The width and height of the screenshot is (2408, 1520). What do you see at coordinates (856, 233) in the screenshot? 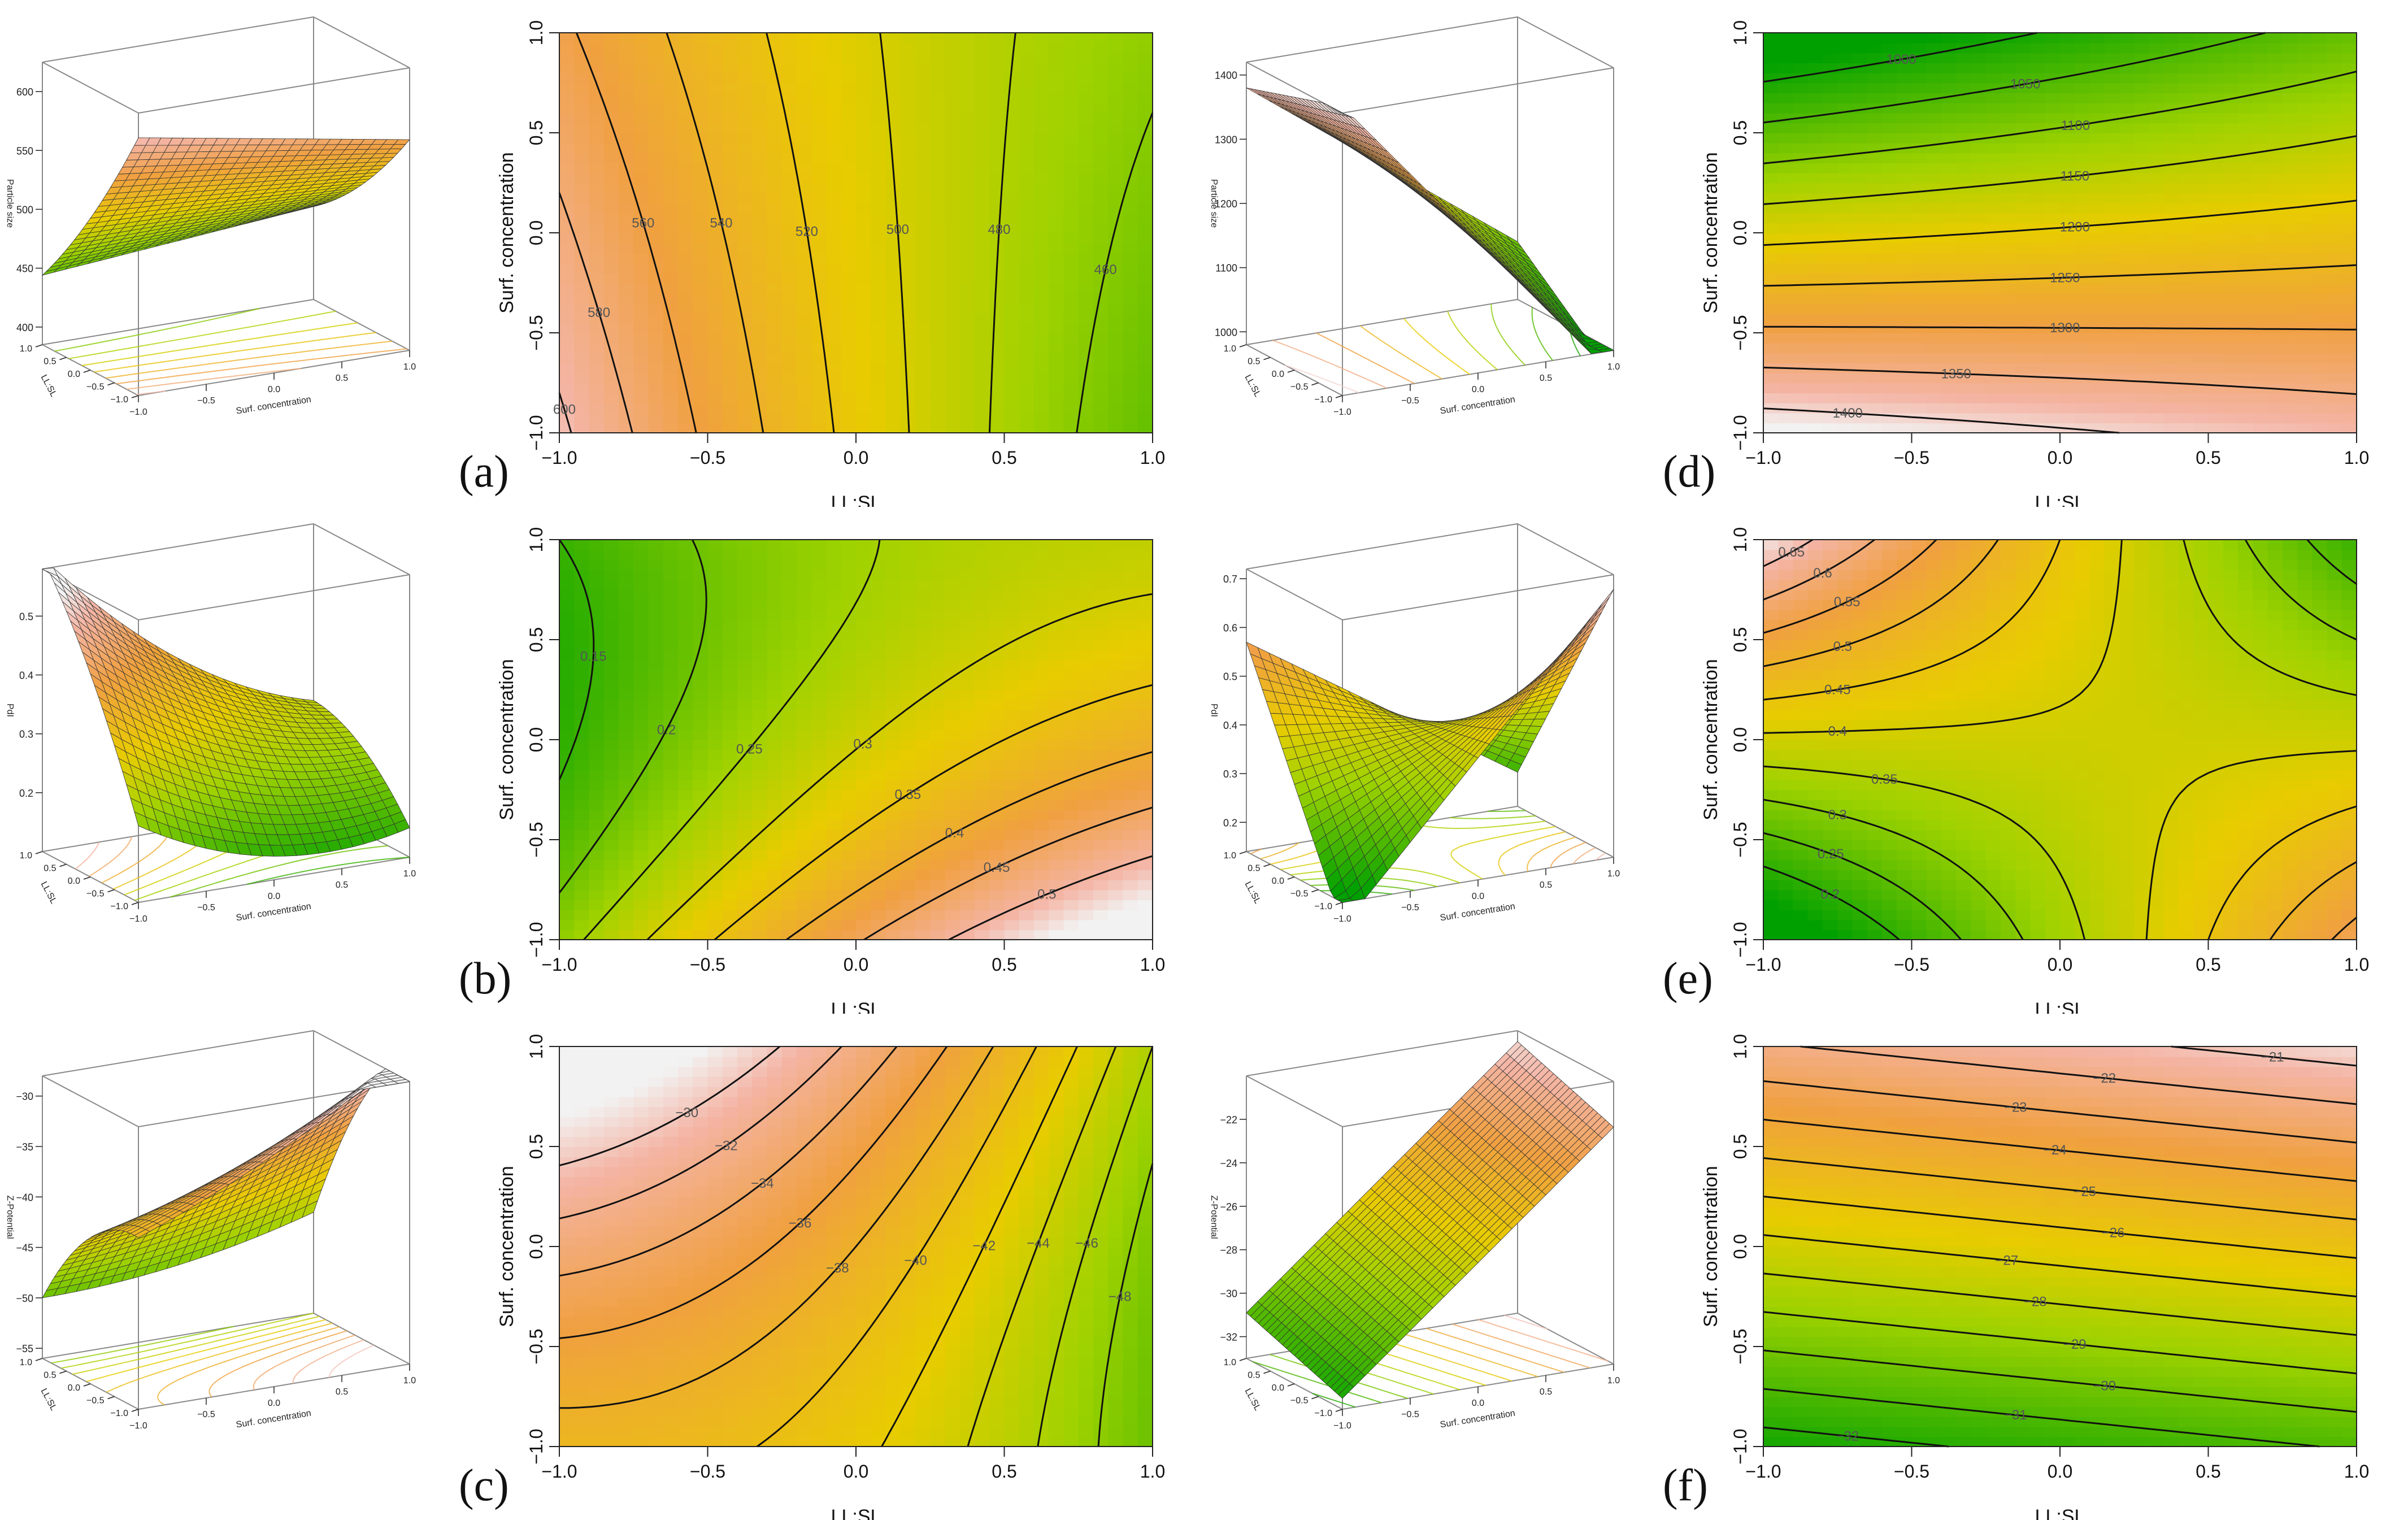
I see `heatmap-cells` at bounding box center [856, 233].